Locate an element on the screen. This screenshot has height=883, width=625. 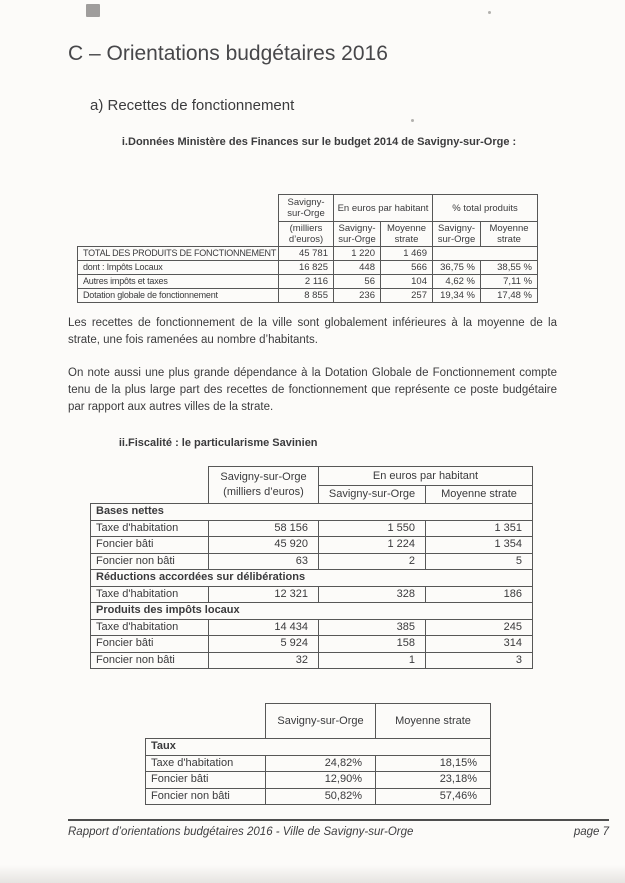
section-row: Réductions accordées sur délibérations is located at coordinates (311, 578).